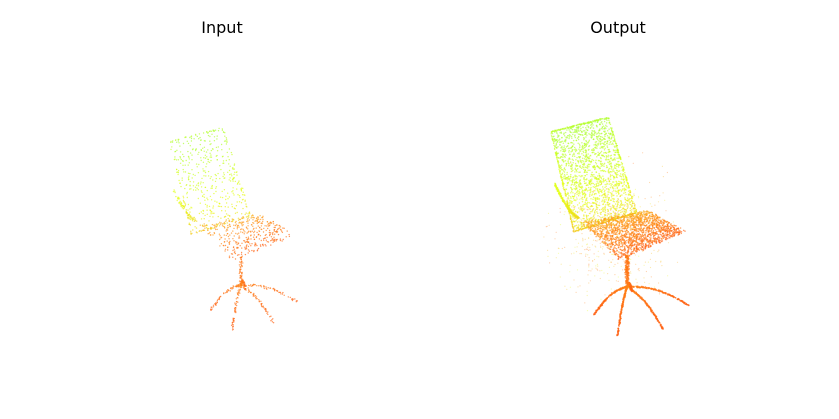  Describe the element at coordinates (618, 27) in the screenshot. I see `output-panel-title: Output` at that location.